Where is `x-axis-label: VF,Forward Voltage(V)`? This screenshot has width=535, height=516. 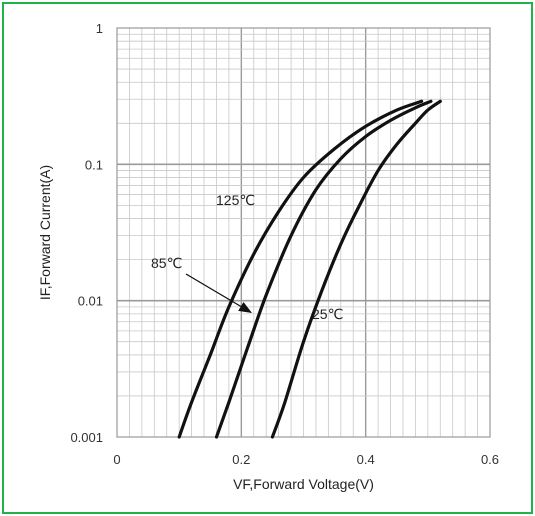
x-axis-label: VF,Forward Voltage(V) is located at coordinates (303, 484).